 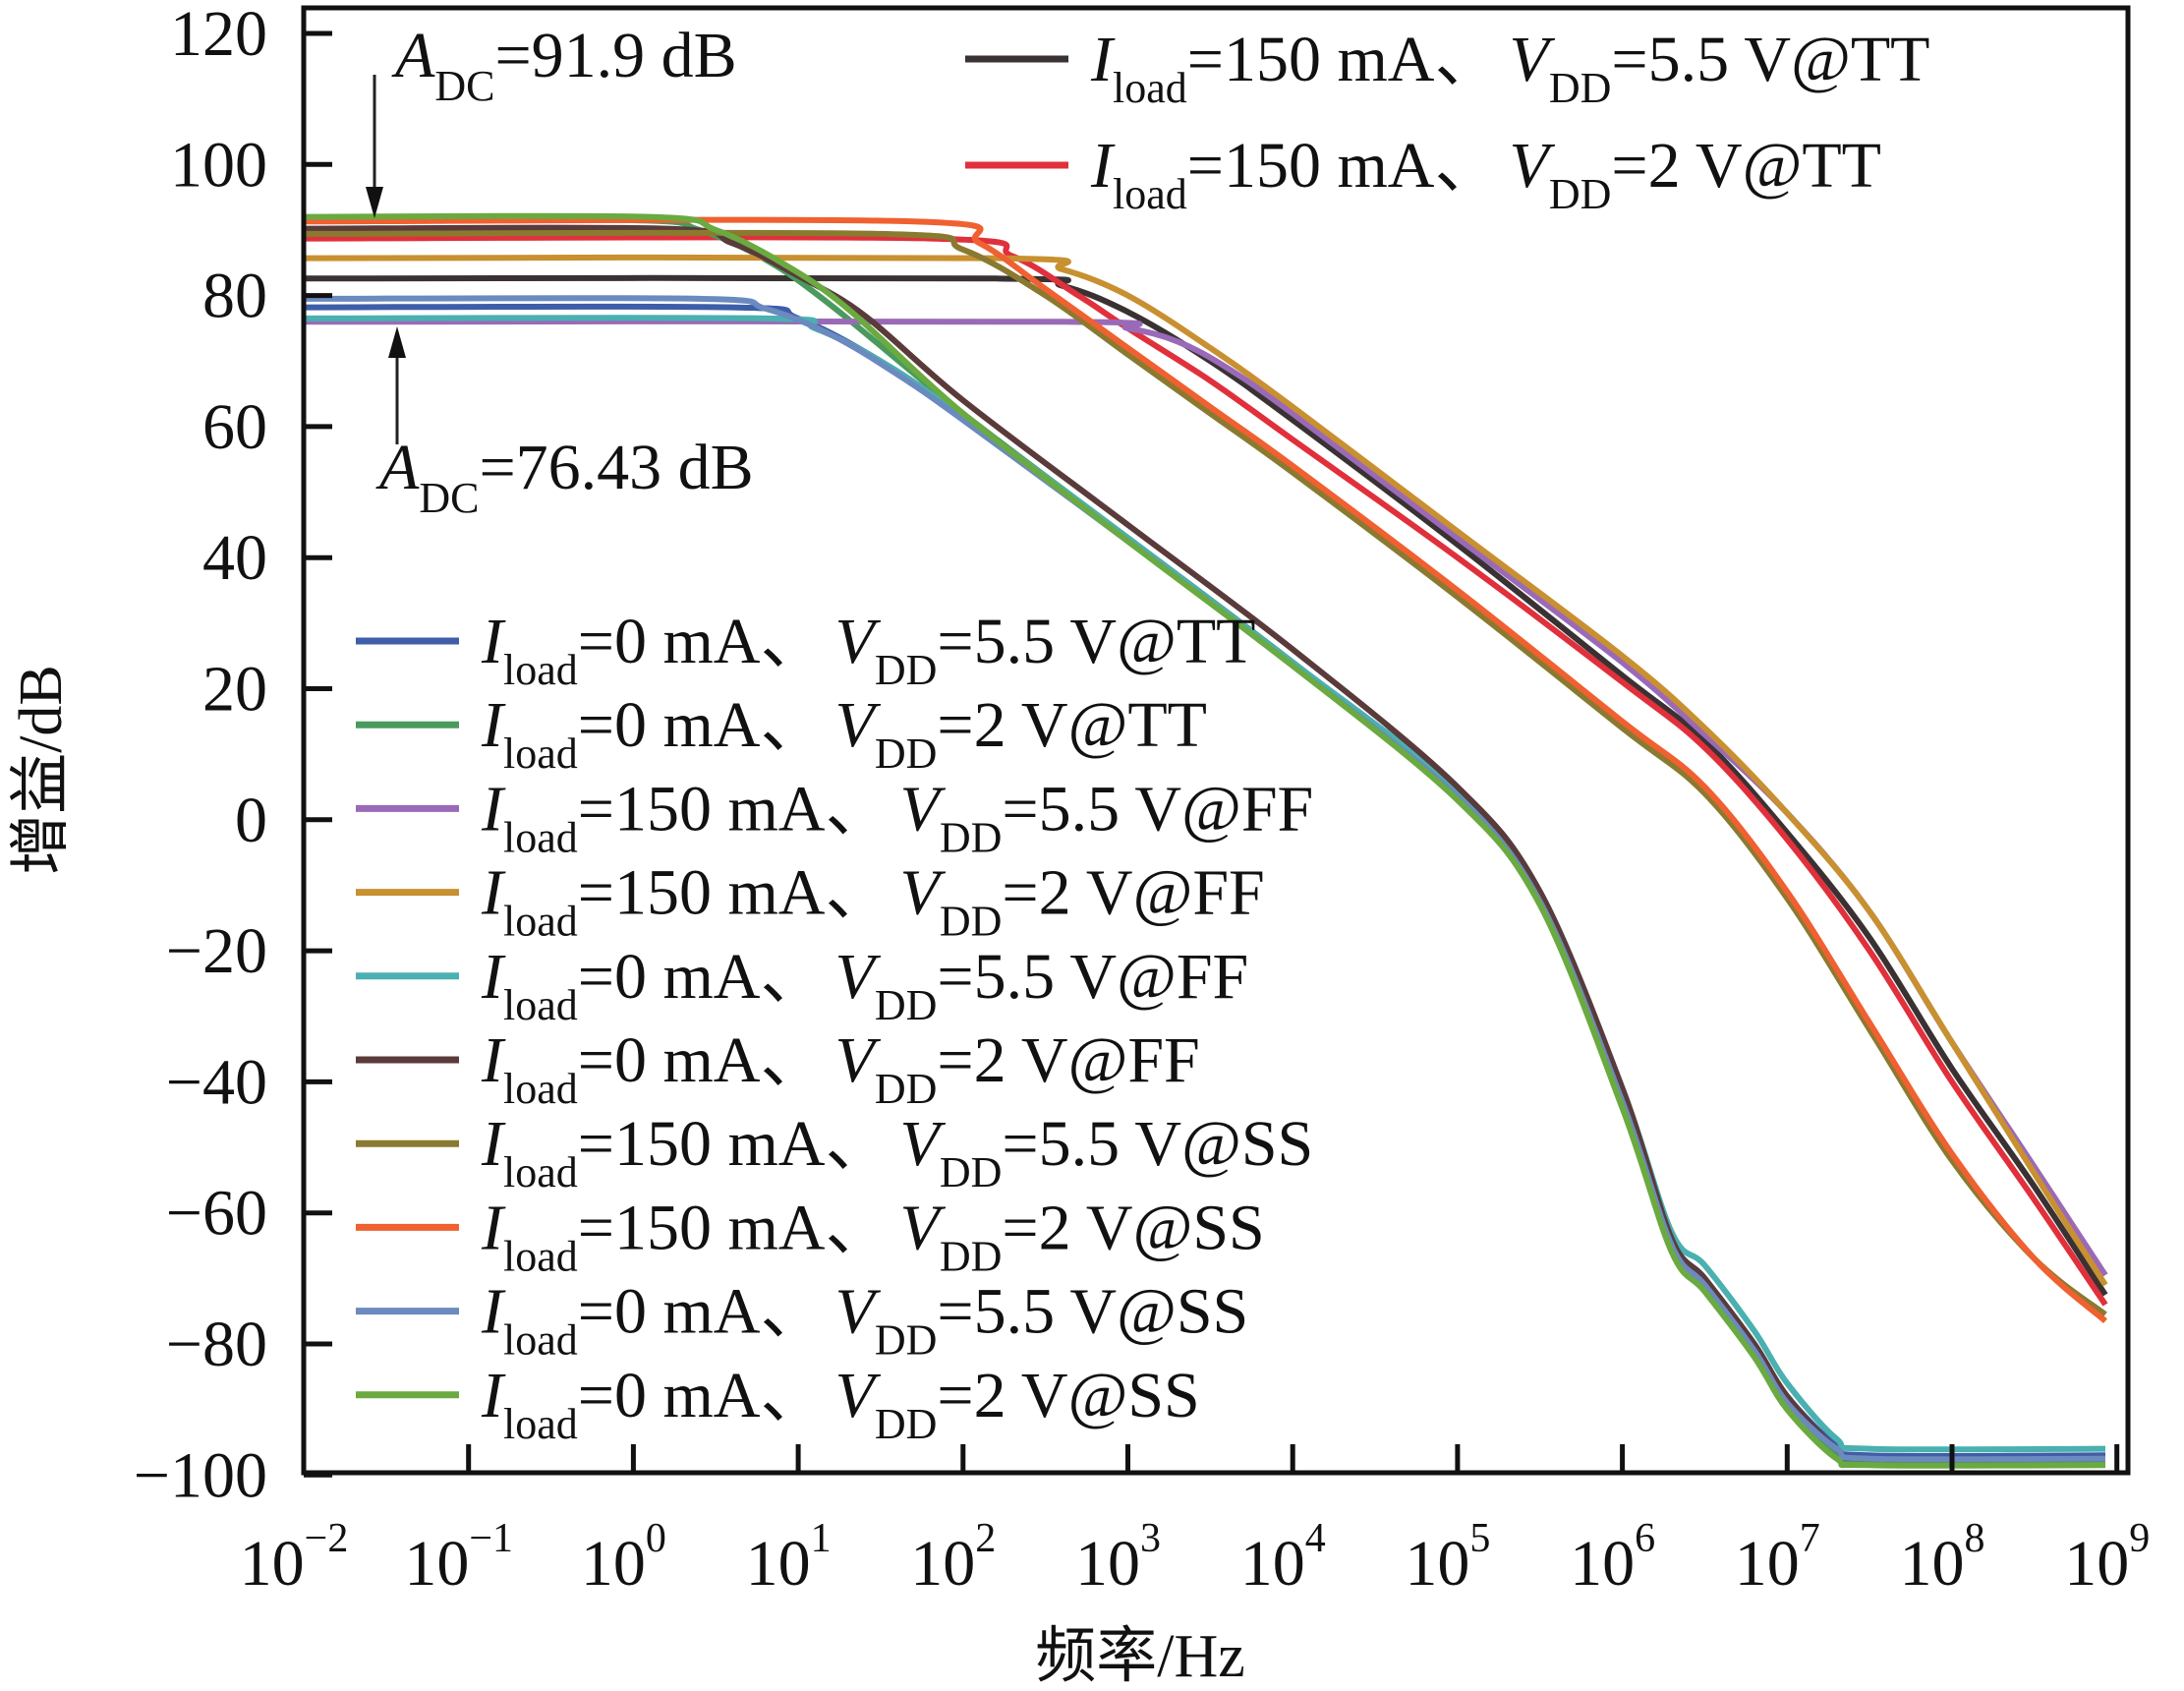 I want to click on legend-label: Iload=0 mA、 VDD=2 V@FF, so click(x=840, y=1068).